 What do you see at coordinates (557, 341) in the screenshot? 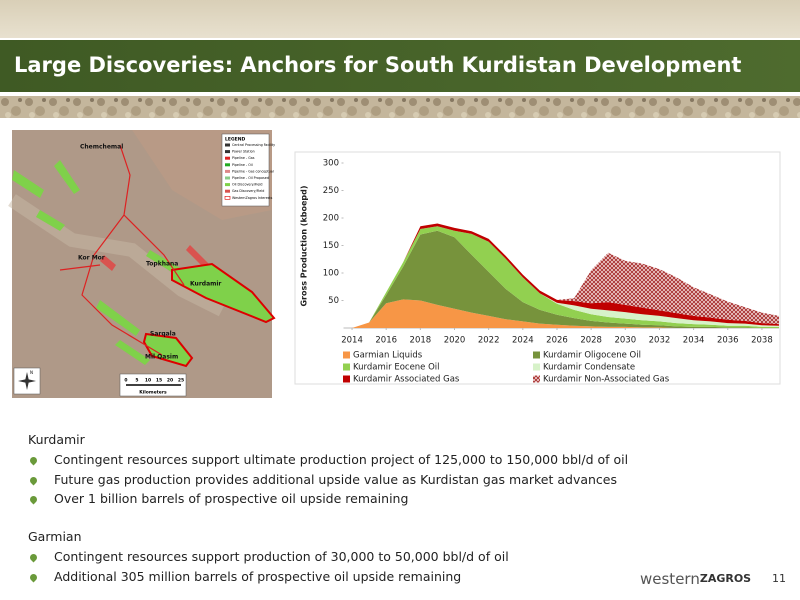
I see `x-tick-label: 2026` at bounding box center [557, 341].